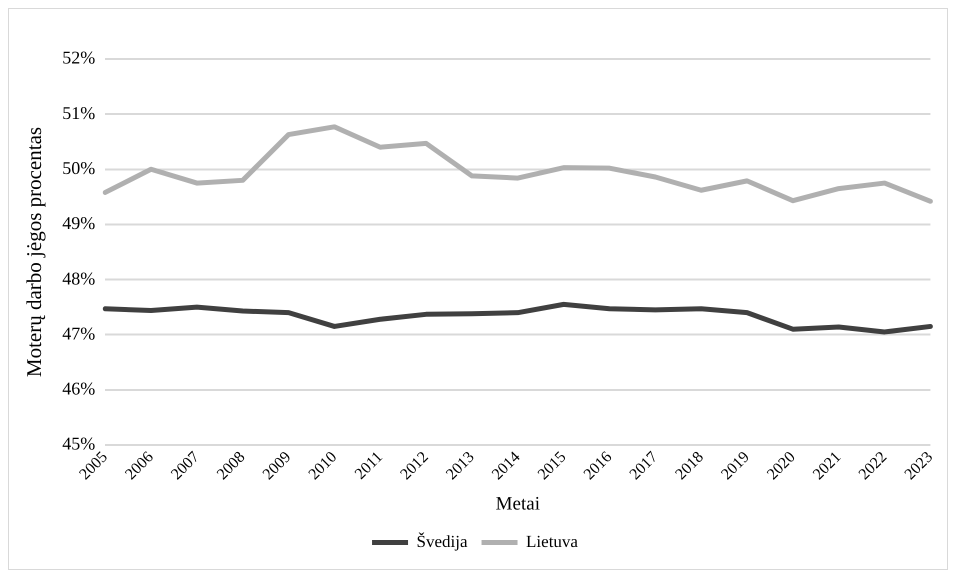  Describe the element at coordinates (442, 541) in the screenshot. I see `legend-label: Švedija` at that location.